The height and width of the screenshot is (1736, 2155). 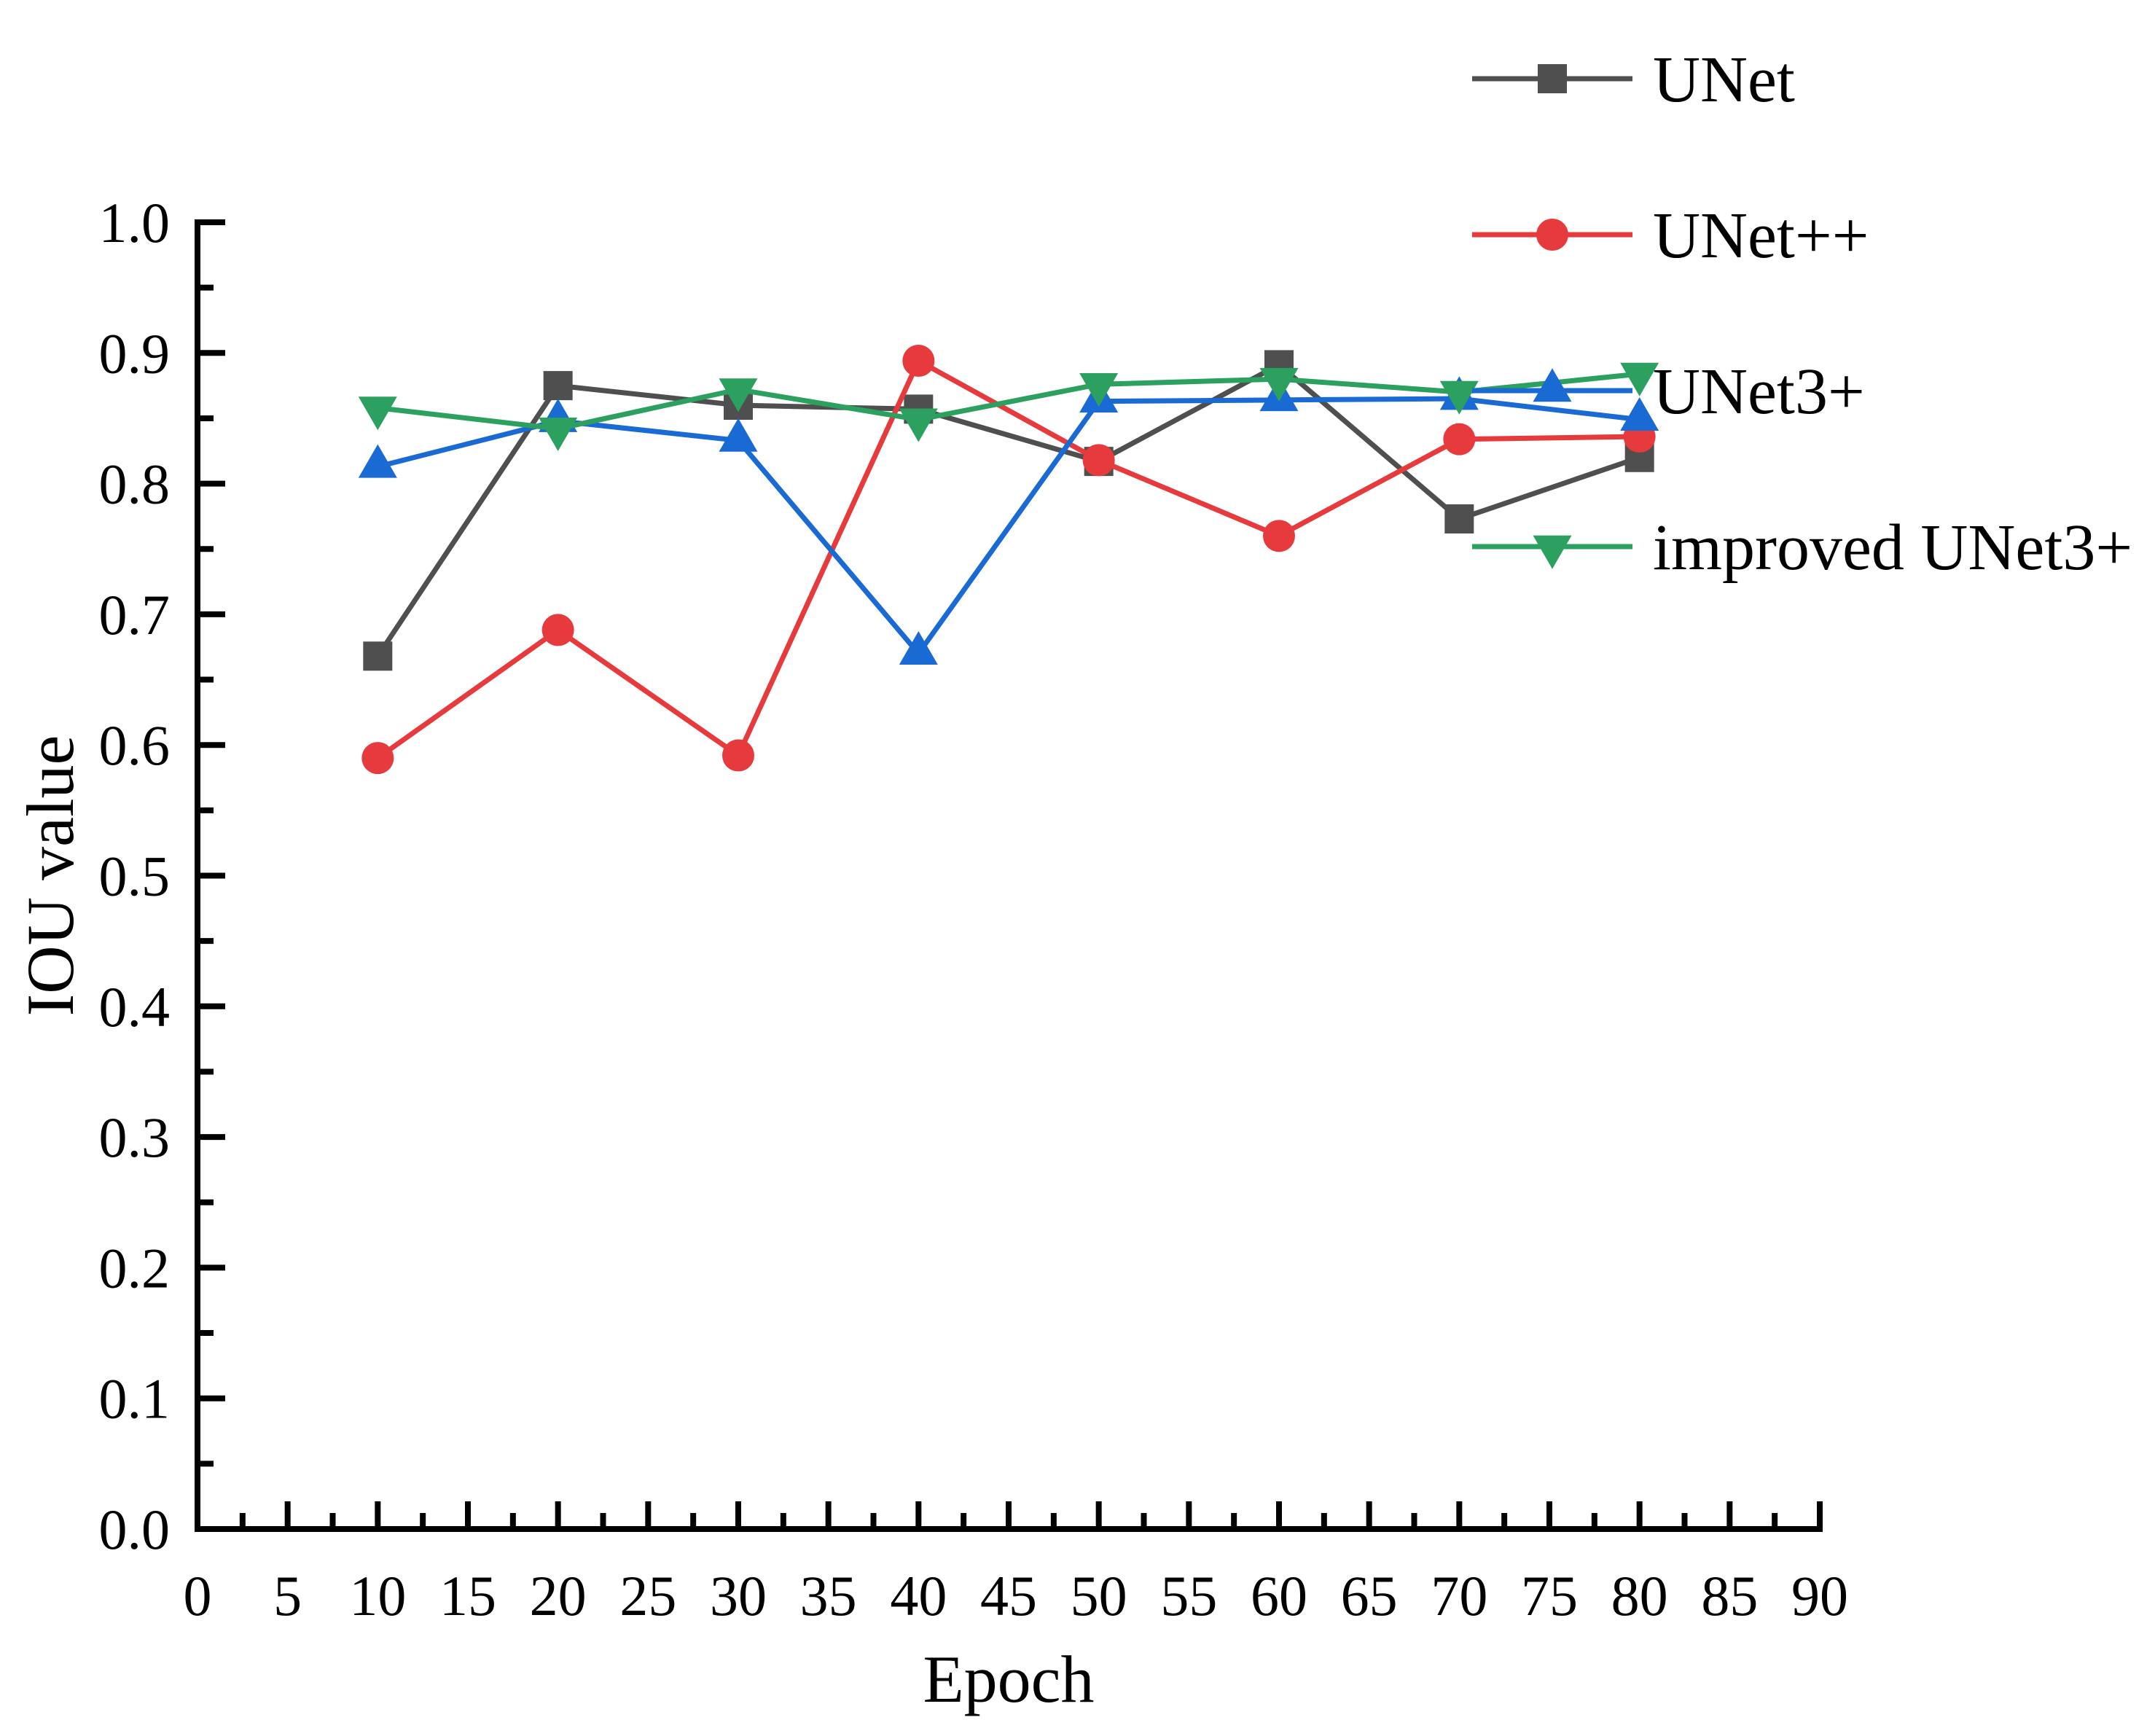 I want to click on x-tick-label: 5, so click(x=287, y=1595).